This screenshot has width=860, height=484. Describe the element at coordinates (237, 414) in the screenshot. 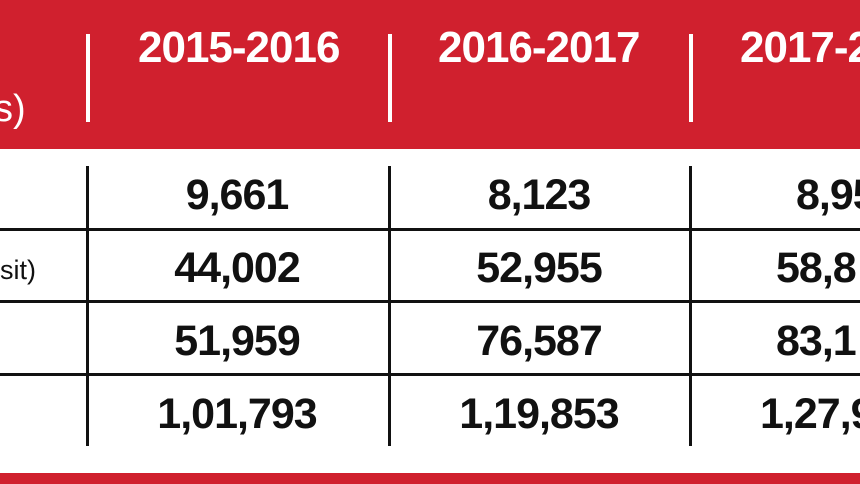

I see `table-cell: 1,01,793` at that location.